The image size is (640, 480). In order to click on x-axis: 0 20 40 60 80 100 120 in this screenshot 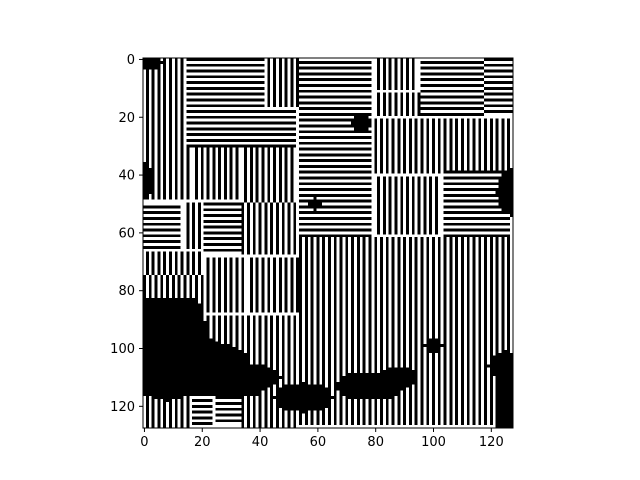, I will do `click(322, 439)`.